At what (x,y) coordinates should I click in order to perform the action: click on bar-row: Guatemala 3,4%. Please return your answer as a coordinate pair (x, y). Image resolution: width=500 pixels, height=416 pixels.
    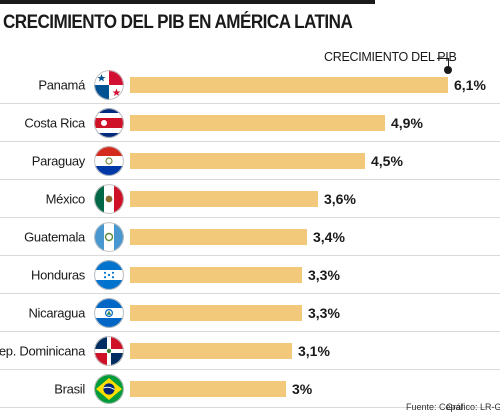
    Looking at the image, I should click on (250, 237).